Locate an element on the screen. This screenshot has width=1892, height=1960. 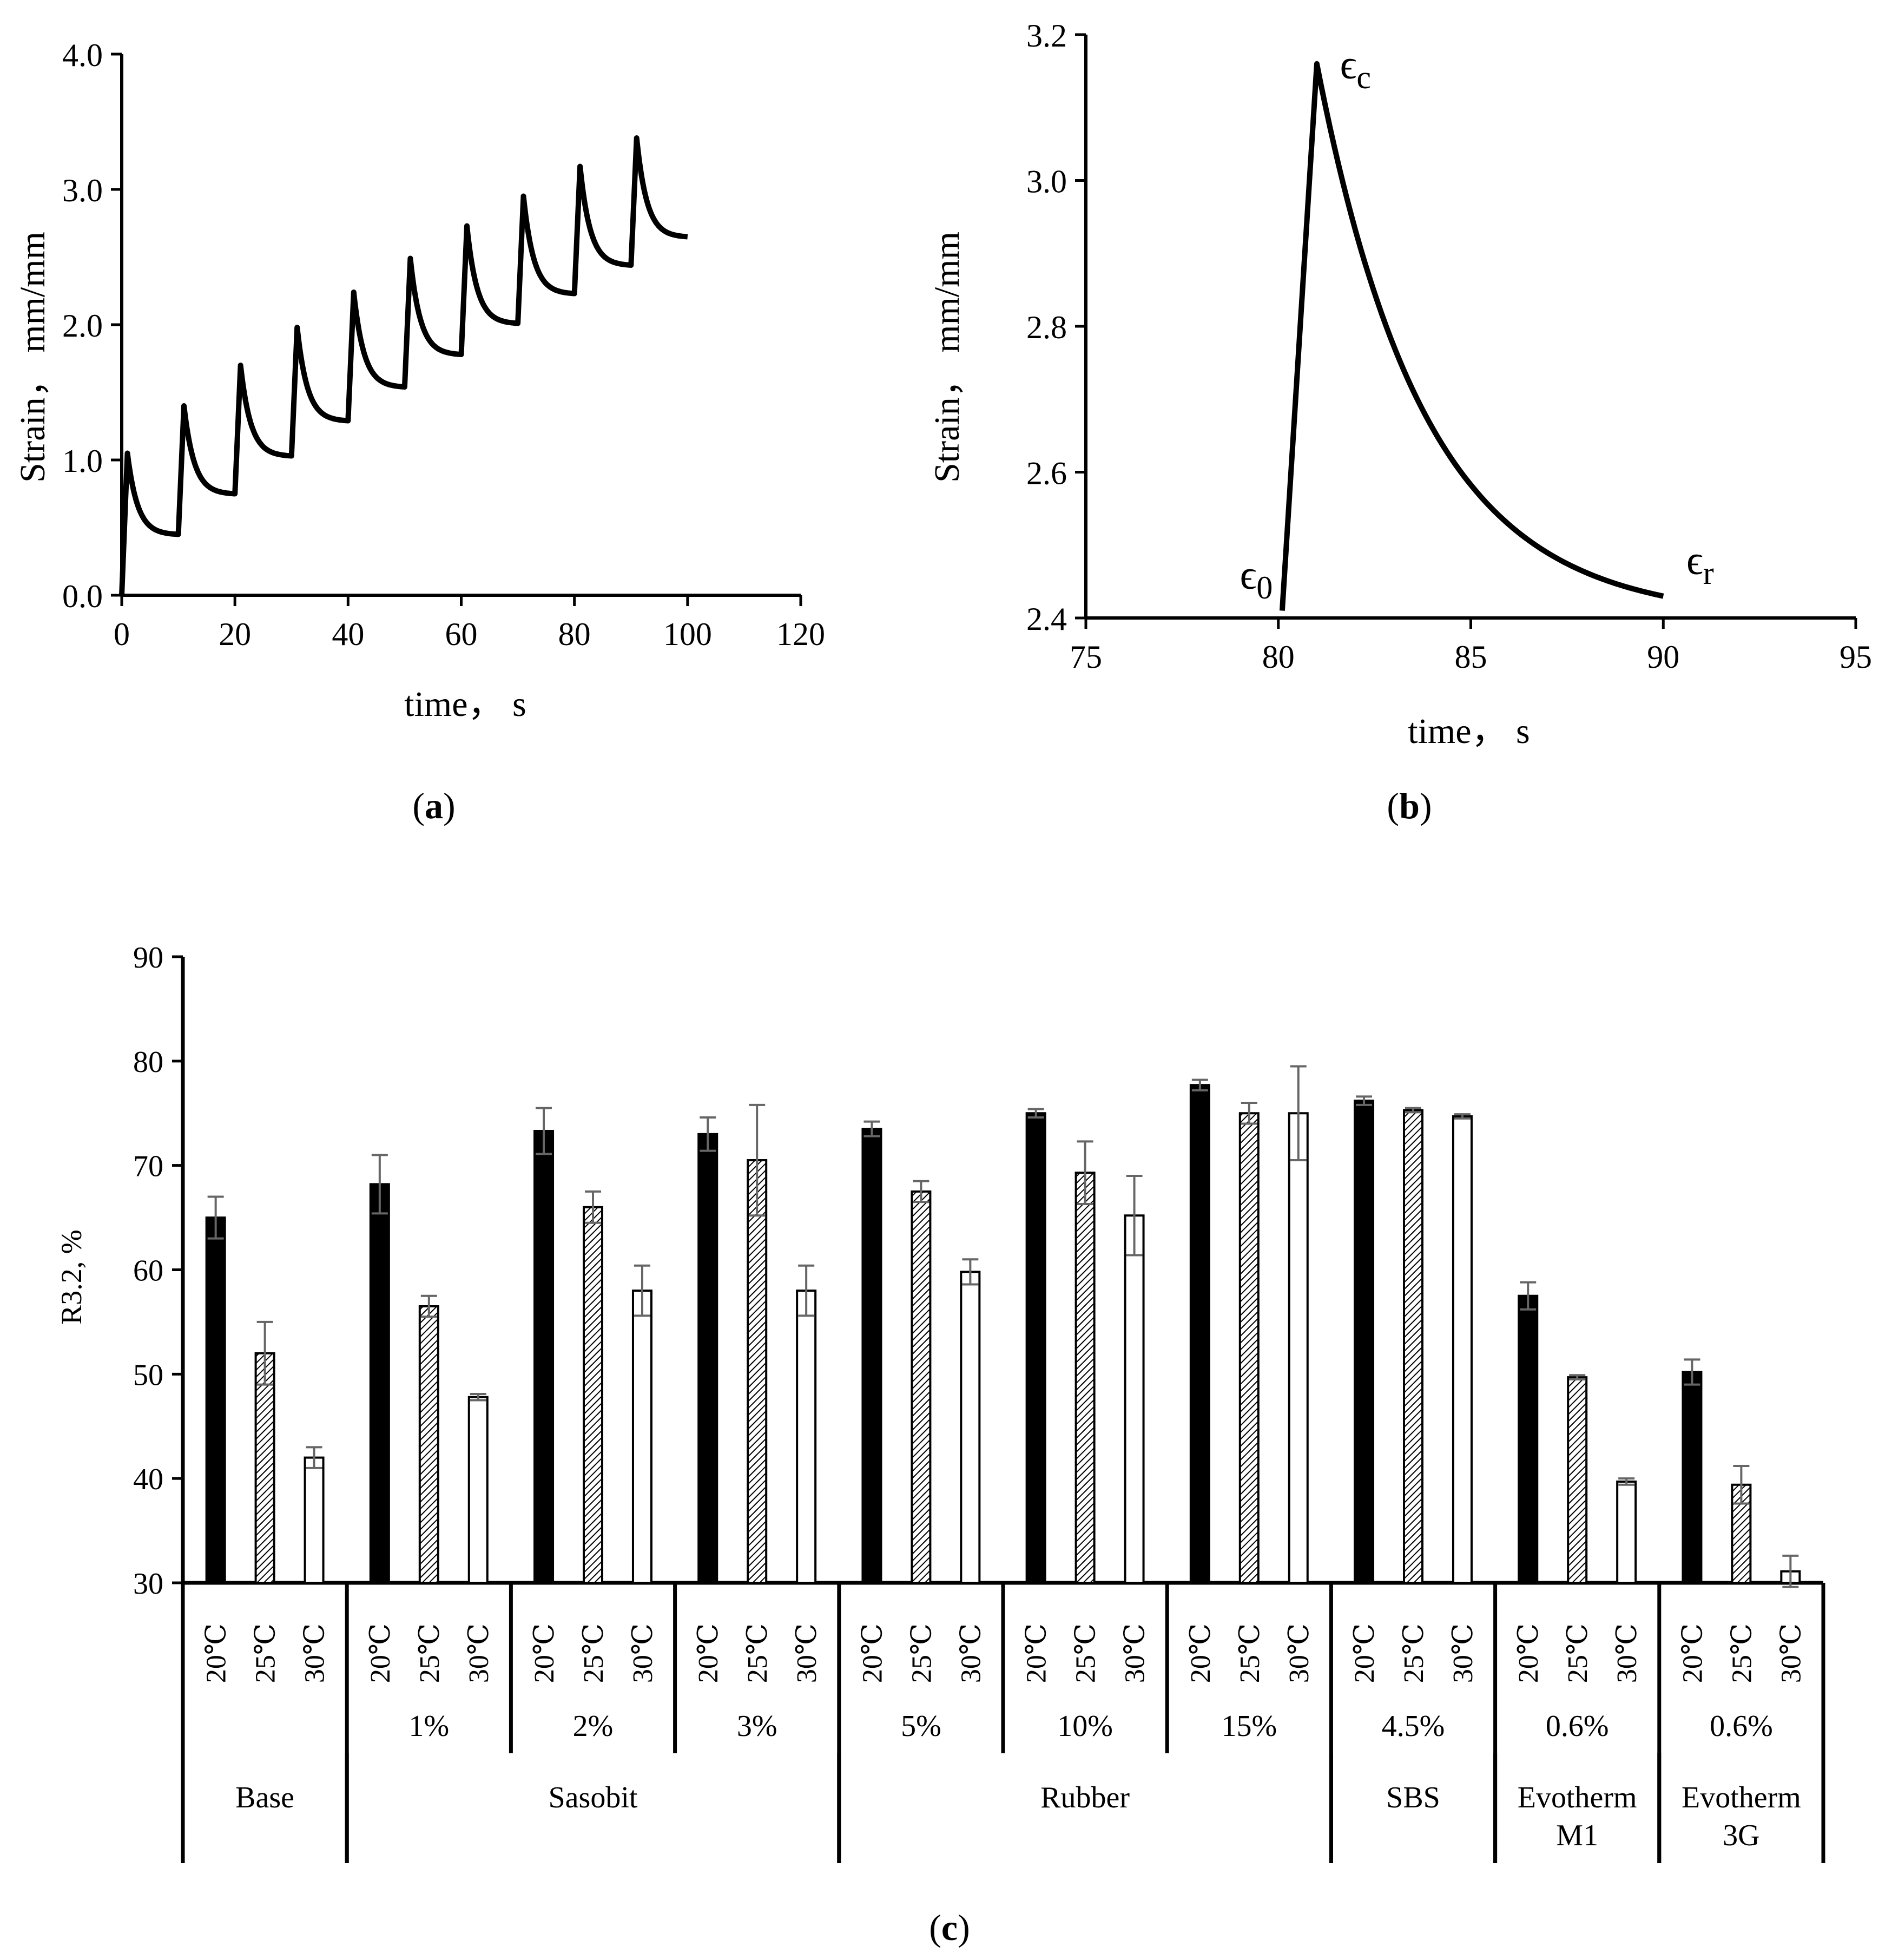
panel-a-caption: (a) is located at coordinates (433, 805).